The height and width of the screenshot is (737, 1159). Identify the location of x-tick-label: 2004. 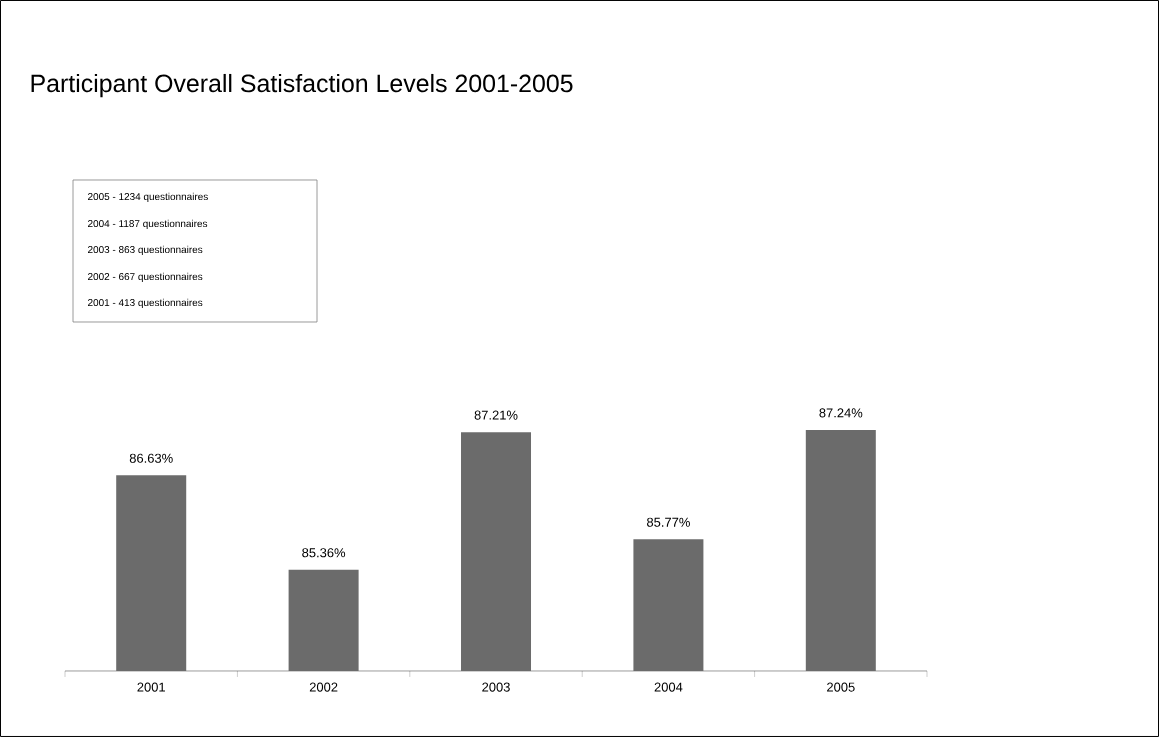
(668, 687).